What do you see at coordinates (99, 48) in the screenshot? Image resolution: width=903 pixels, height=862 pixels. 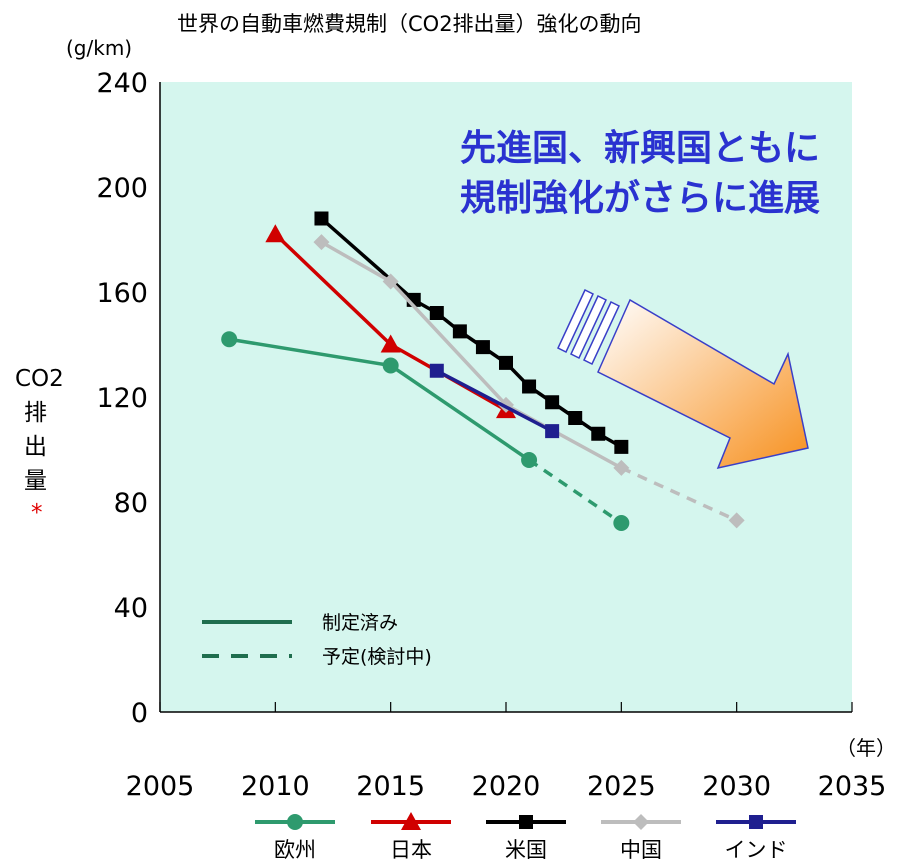 I see `y-unit-label: (g/km)` at bounding box center [99, 48].